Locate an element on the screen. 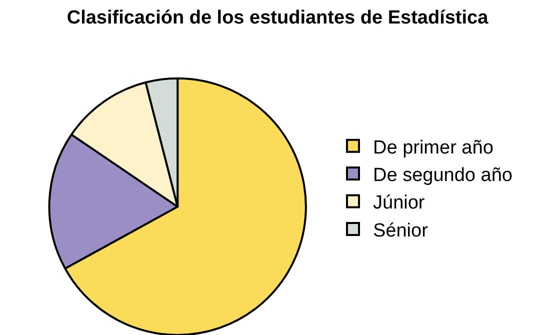 This screenshot has width=555, height=335. chart-title: Clasificación de los estudiantes de Estadística is located at coordinates (277, 17).